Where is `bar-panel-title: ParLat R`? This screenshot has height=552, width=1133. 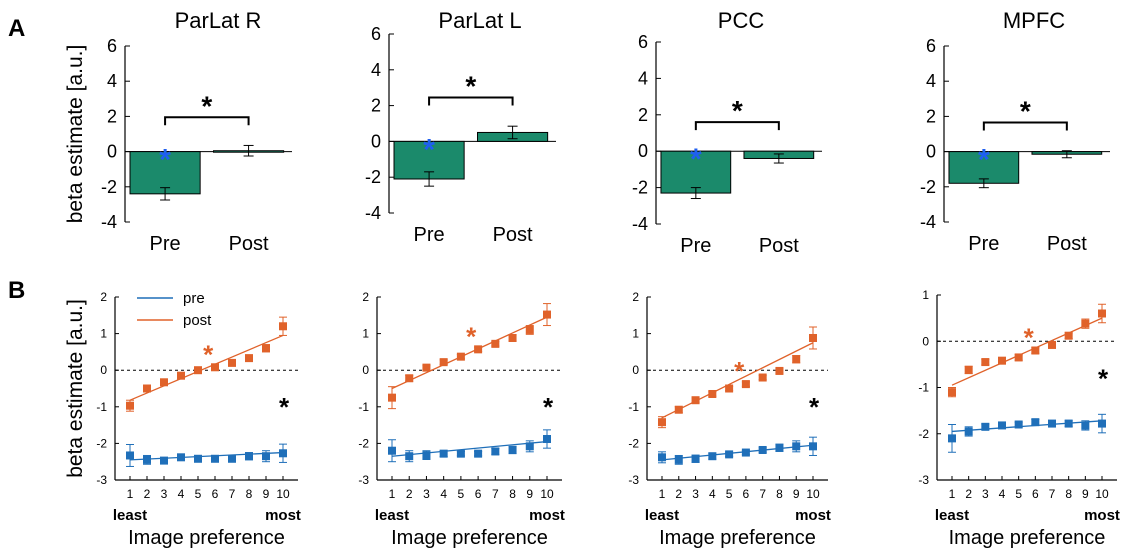 bar-panel-title: ParLat R is located at coordinates (218, 20).